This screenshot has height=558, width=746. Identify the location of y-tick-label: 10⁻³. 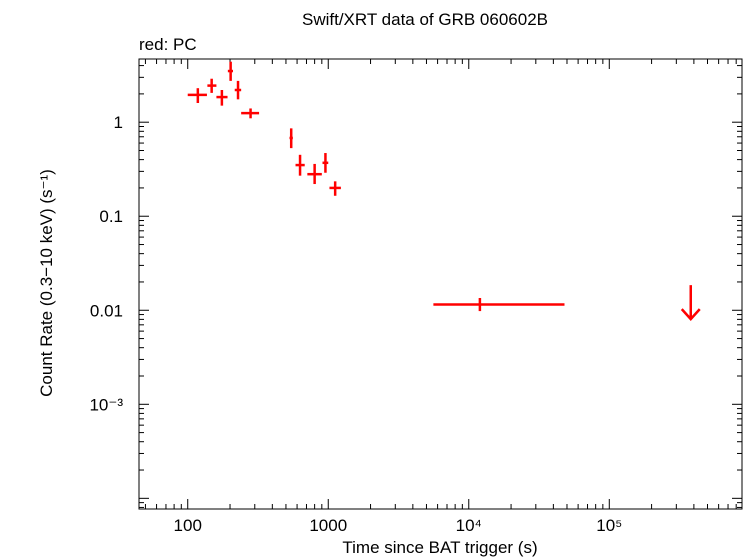
(106, 404).